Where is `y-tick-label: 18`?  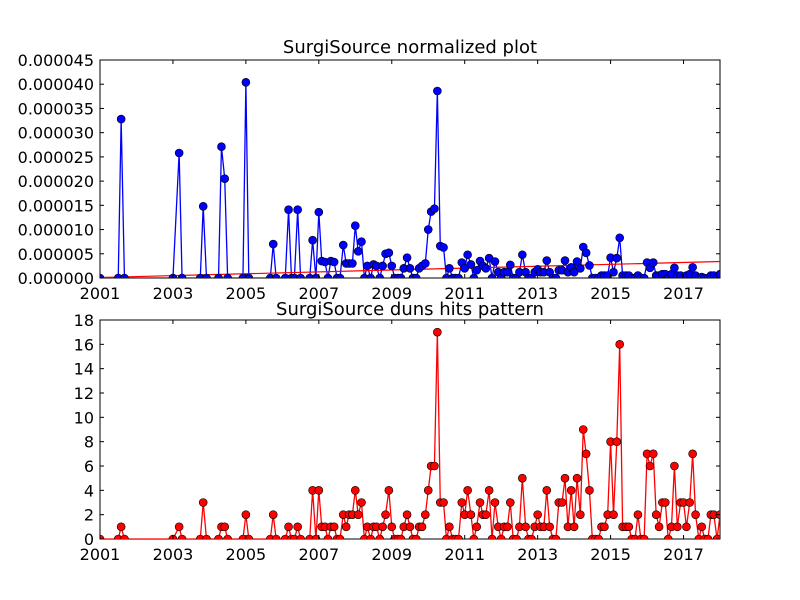
y-tick-label: 18 is located at coordinates (84, 320).